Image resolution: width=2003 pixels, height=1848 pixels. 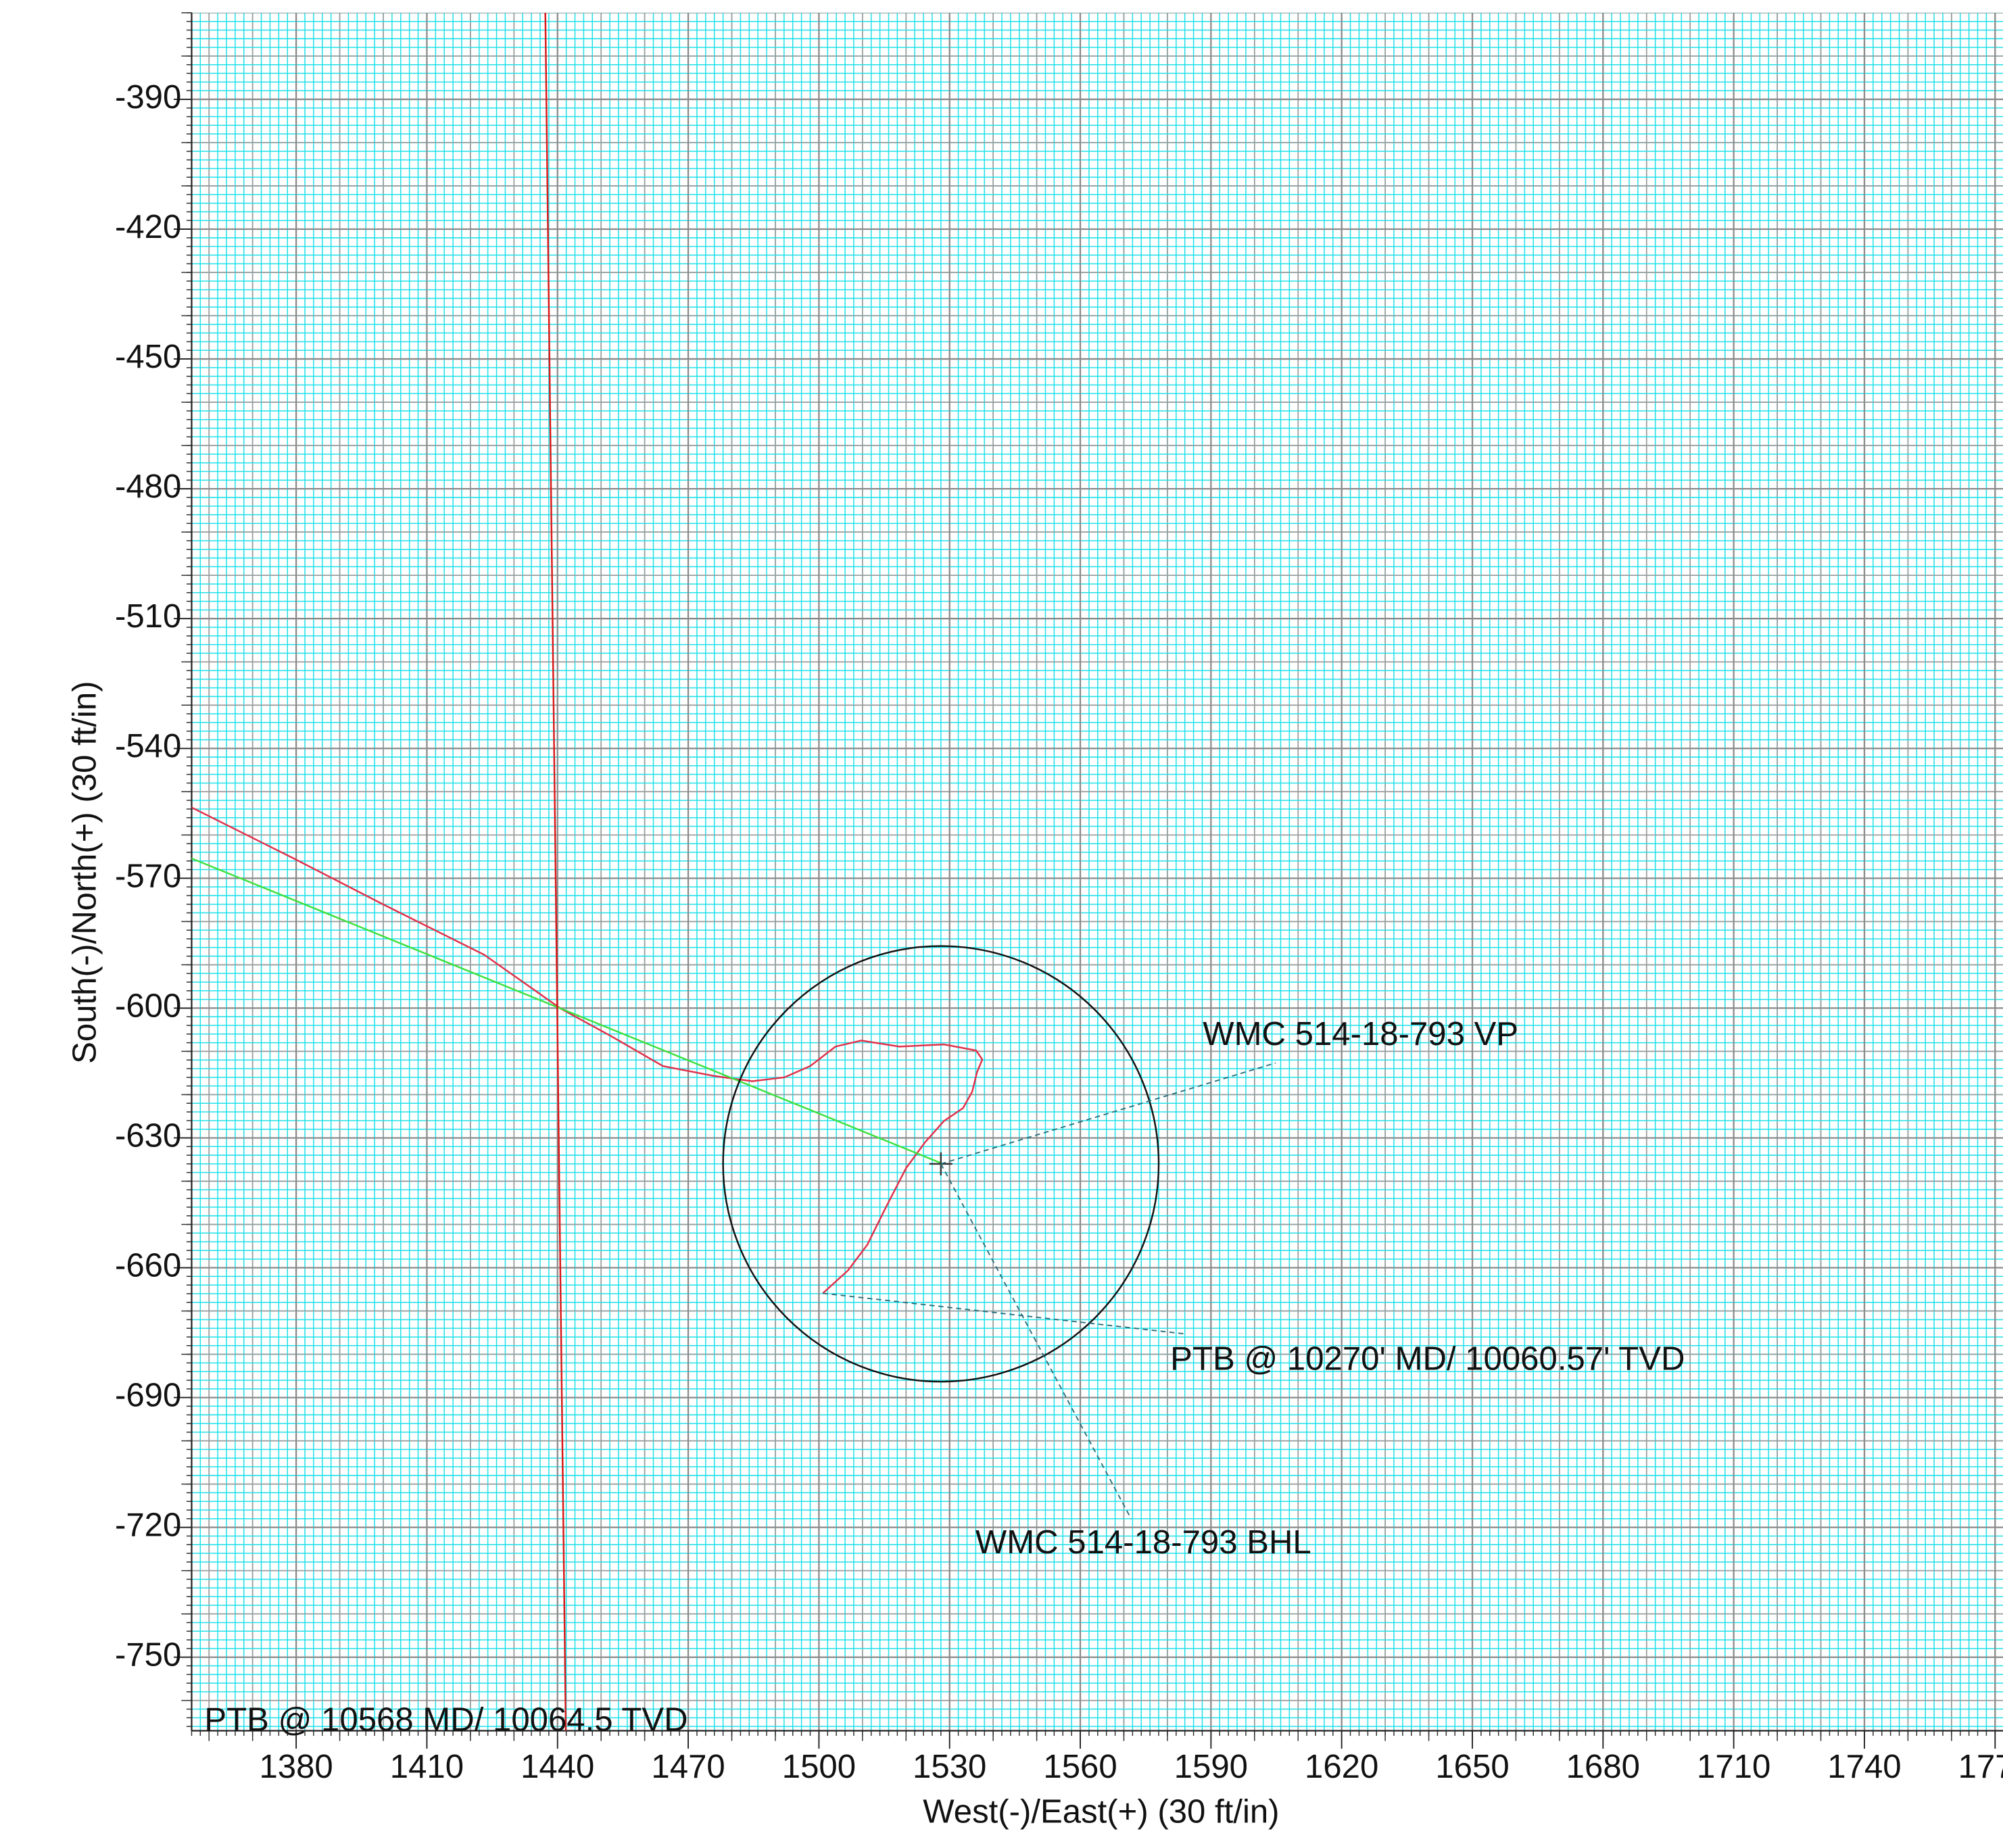 What do you see at coordinates (148, 1396) in the screenshot?
I see `y-tick-label: -690` at bounding box center [148, 1396].